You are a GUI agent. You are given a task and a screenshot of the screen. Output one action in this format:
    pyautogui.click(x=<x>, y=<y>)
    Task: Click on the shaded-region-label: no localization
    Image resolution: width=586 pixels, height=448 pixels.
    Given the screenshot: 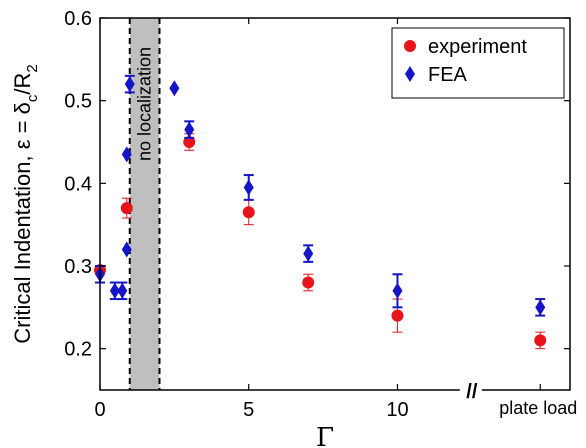 What is the action you would take?
    pyautogui.click(x=145, y=104)
    